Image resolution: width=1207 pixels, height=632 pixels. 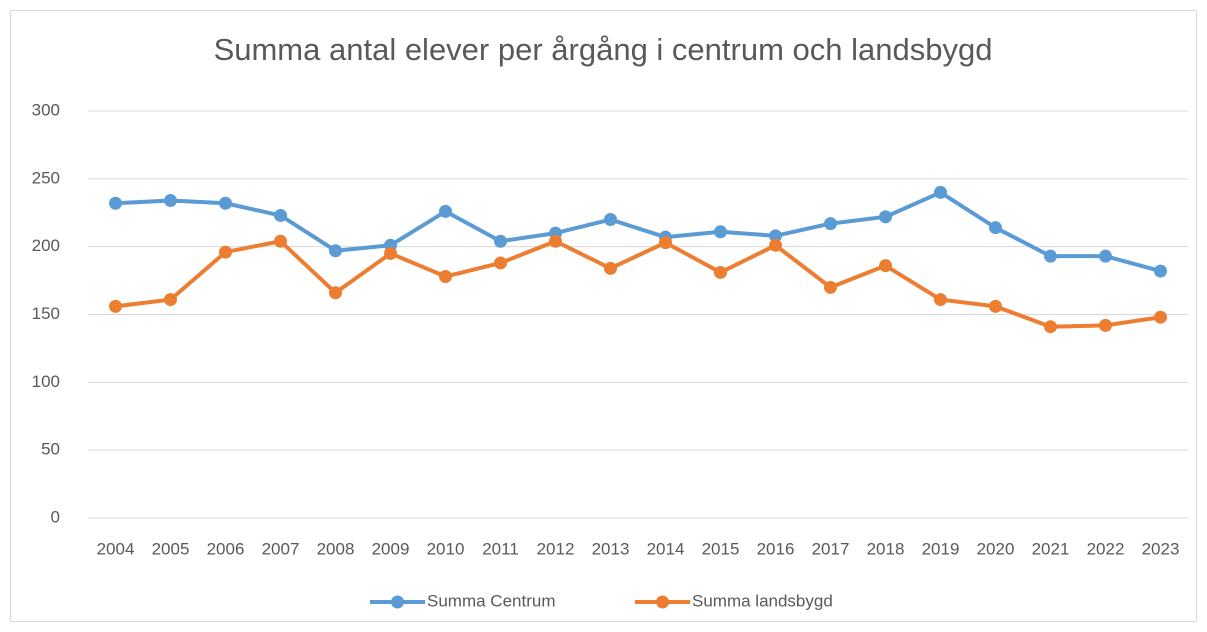 I want to click on x-tick-label: 2021, so click(x=1051, y=548).